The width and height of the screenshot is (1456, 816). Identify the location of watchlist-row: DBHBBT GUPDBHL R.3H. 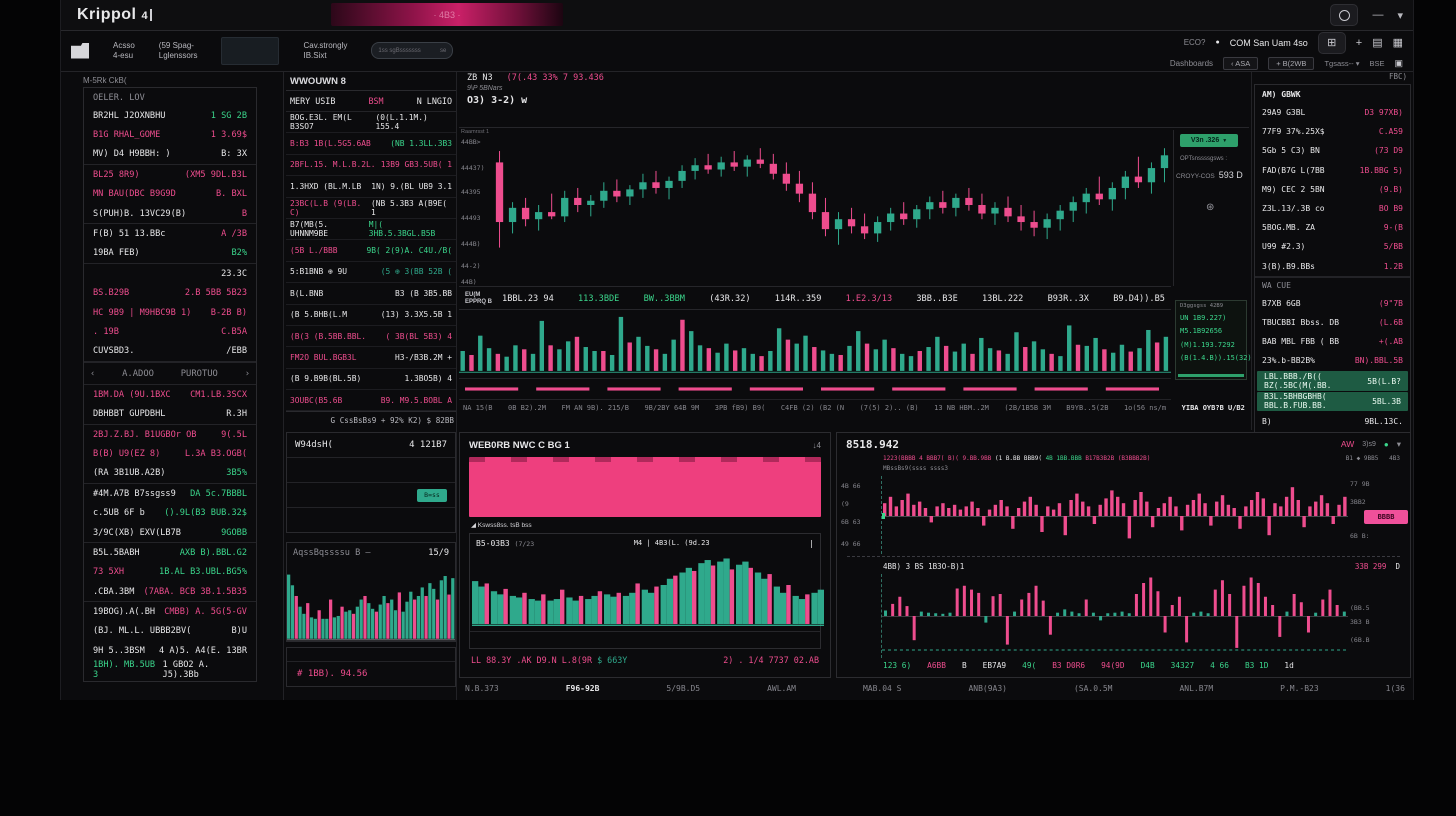
(170, 414).